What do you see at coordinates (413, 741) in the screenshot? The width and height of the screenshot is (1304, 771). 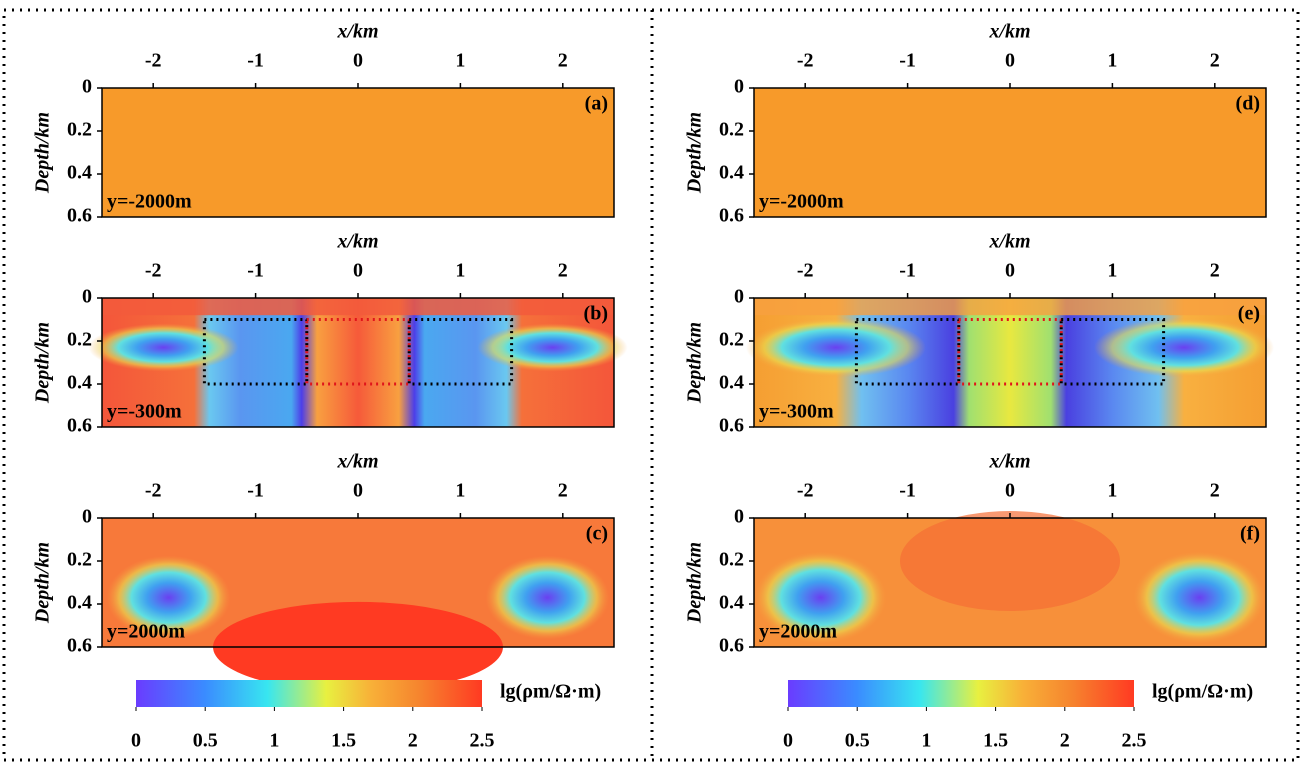 I see `colorbar-tick-label: 2` at bounding box center [413, 741].